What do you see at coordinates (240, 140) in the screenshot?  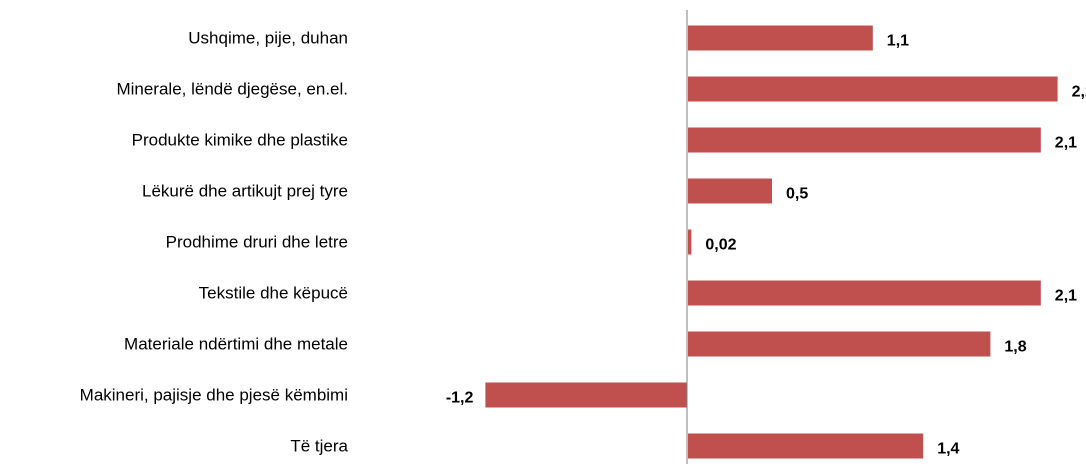 I see `category-label: Produkte kimike dhe plastike` at bounding box center [240, 140].